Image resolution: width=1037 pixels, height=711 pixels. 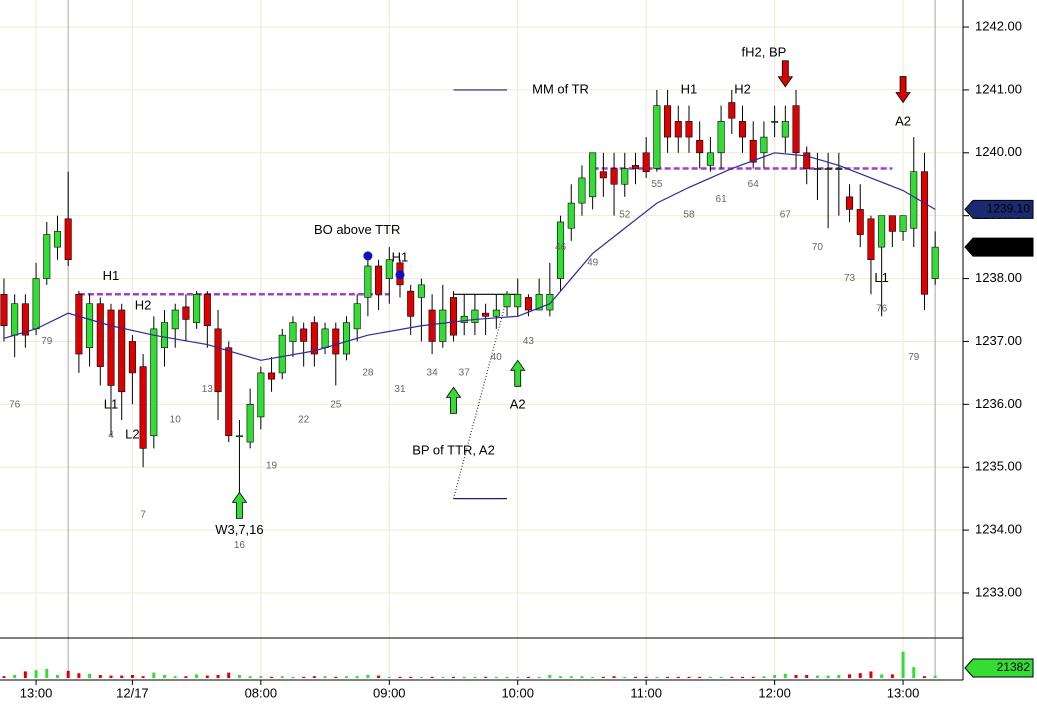 I want to click on y-tick-label: 1242.00, so click(x=998, y=25).